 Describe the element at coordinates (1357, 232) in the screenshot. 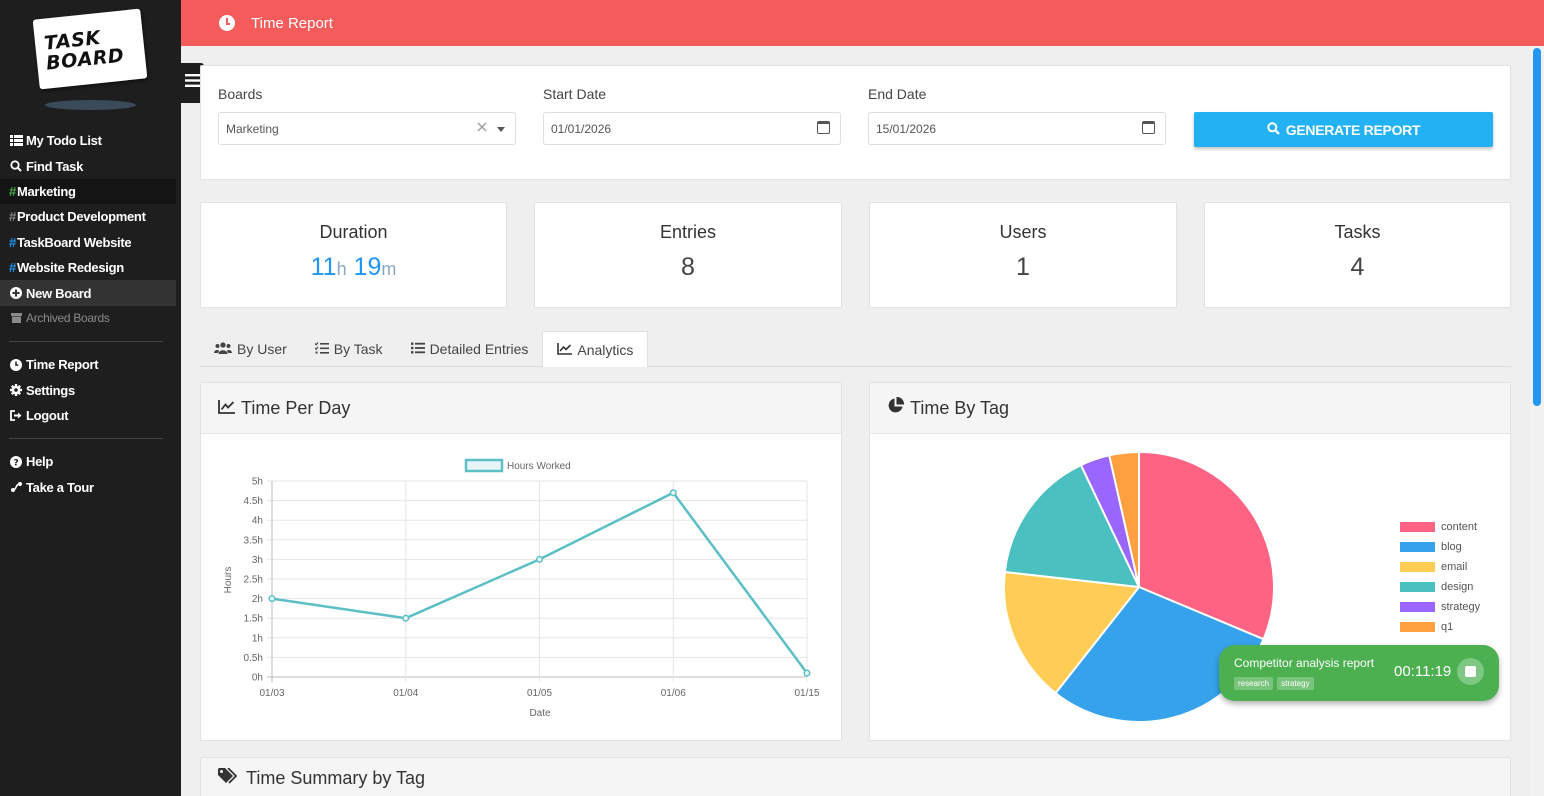

I see `stat-label: Tasks` at that location.